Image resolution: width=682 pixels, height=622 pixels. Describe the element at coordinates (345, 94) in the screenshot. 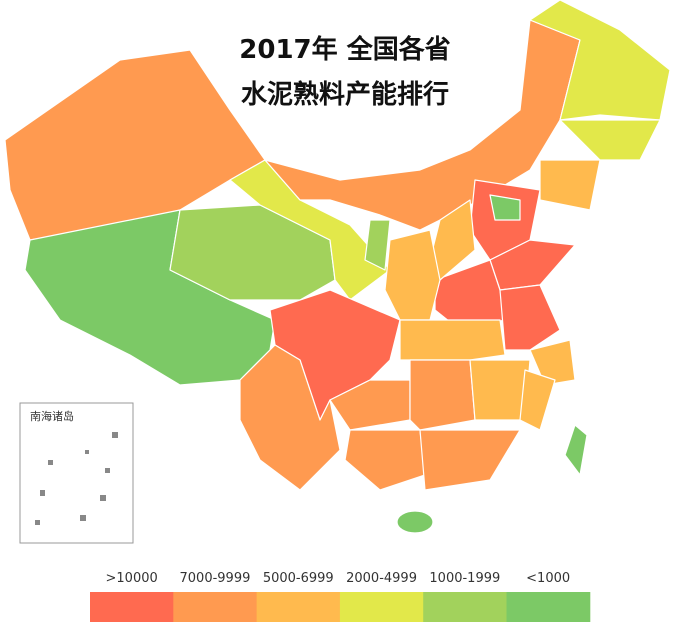

I see `subtitle: 水泥熟料产能排行` at that location.